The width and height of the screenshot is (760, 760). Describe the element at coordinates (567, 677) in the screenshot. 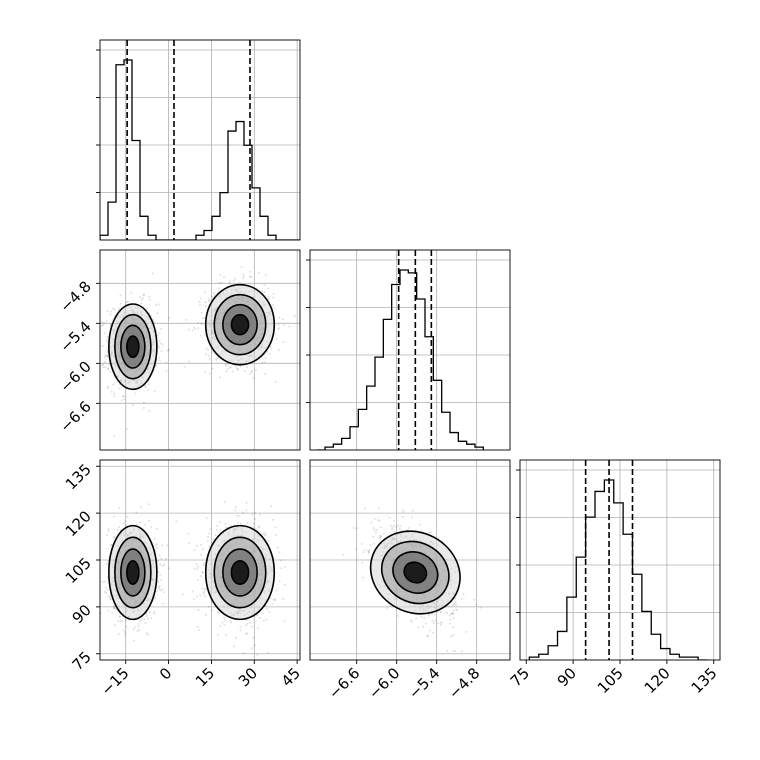

I see `x-tick-label: 90` at that location.